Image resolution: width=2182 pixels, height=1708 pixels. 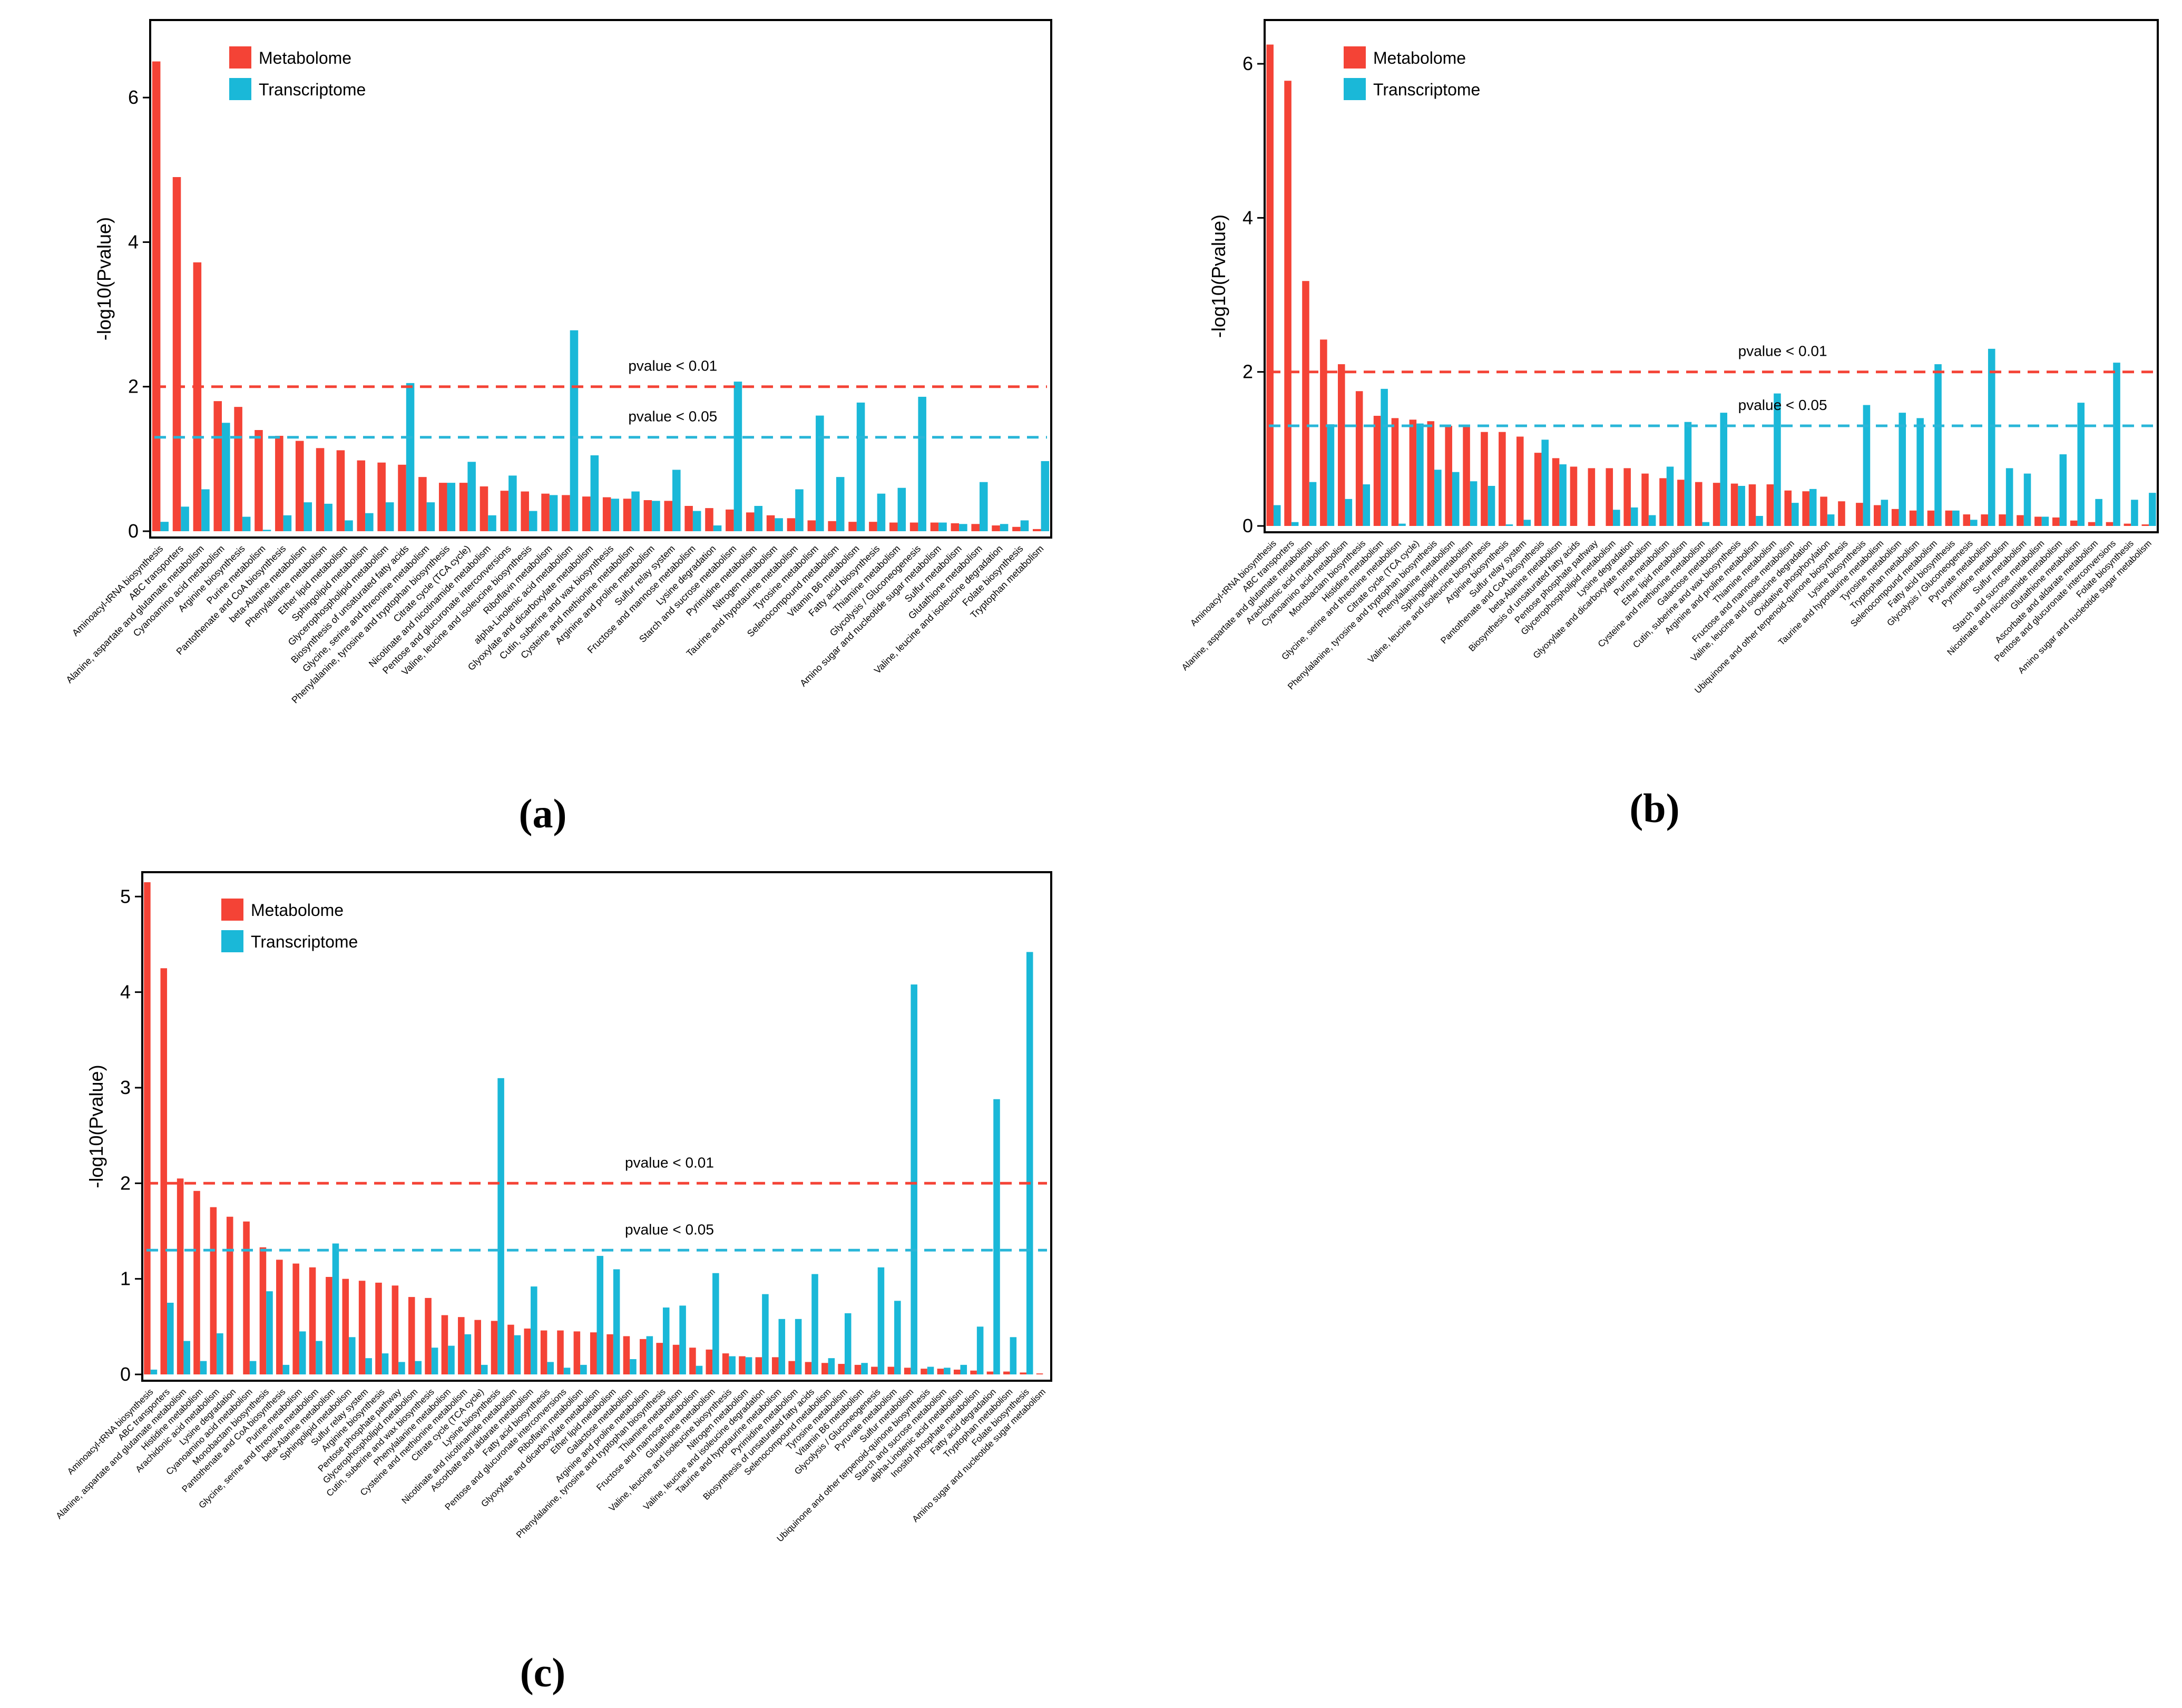 I want to click on y-tick-label: 3, so click(x=126, y=1087).